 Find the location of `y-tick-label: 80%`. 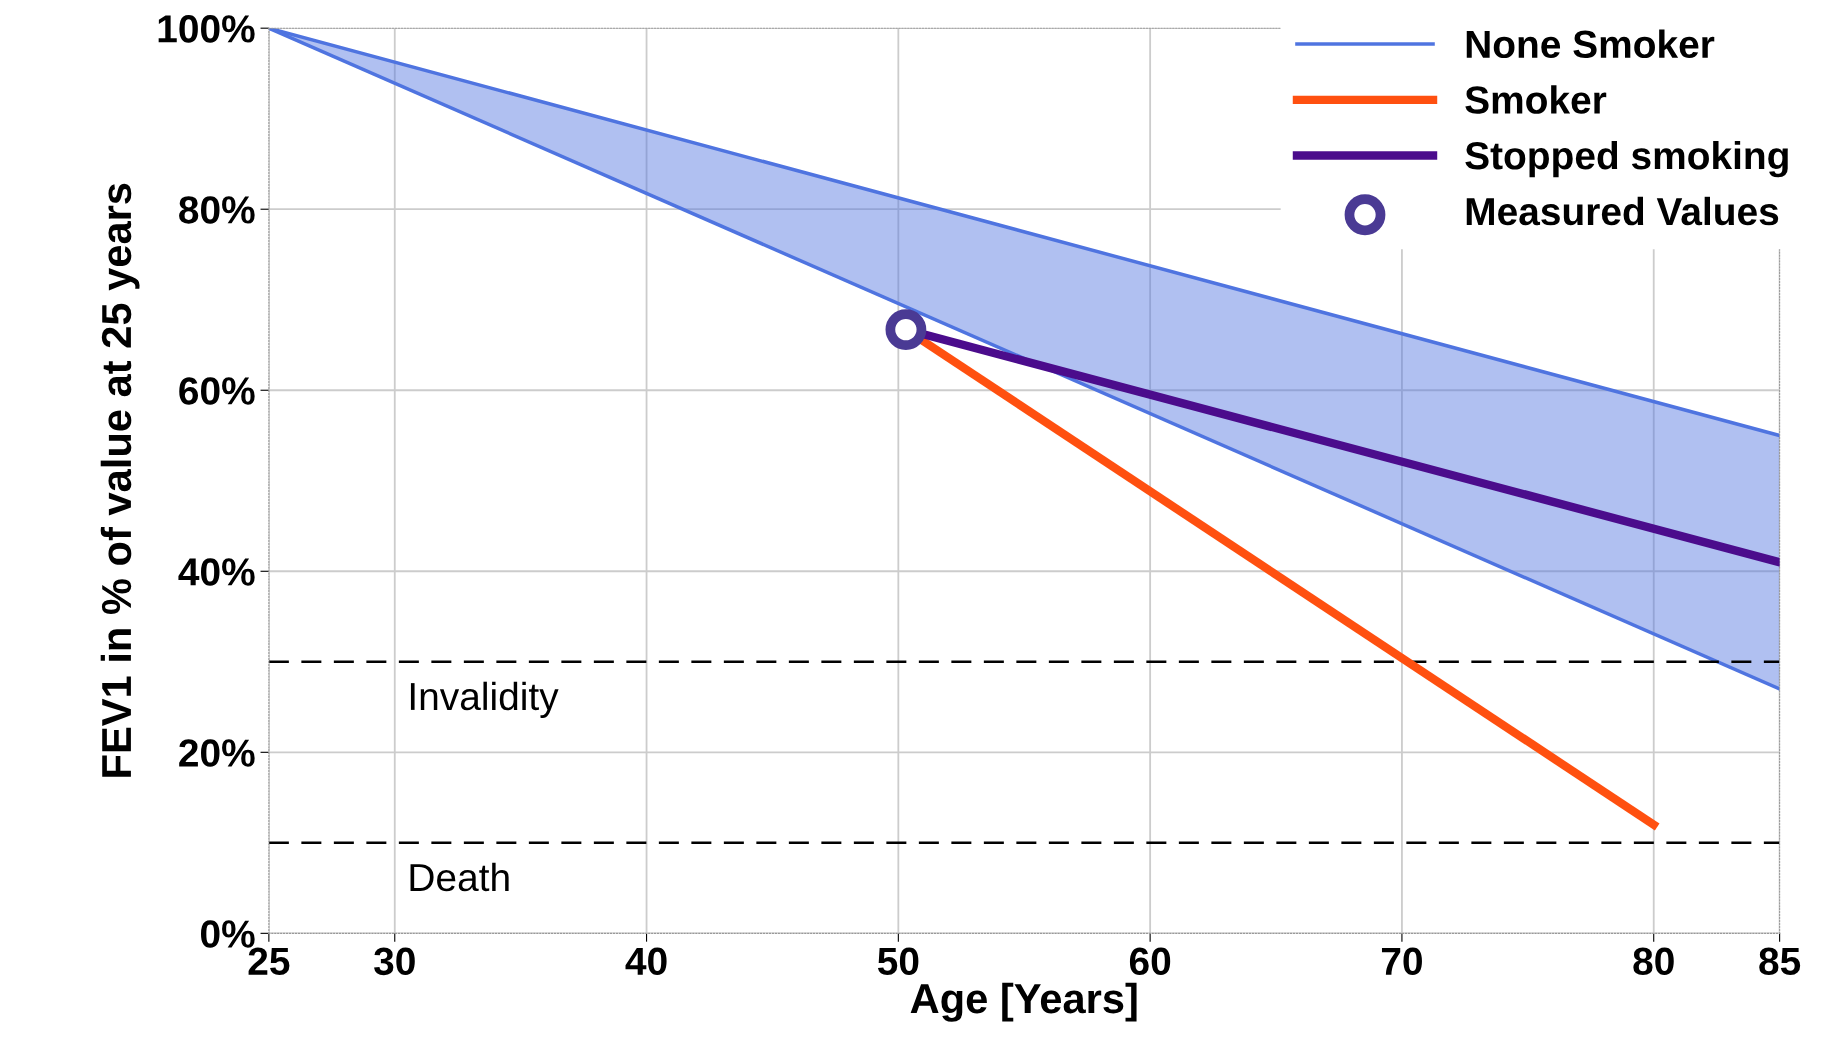

y-tick-label: 80% is located at coordinates (217, 210).